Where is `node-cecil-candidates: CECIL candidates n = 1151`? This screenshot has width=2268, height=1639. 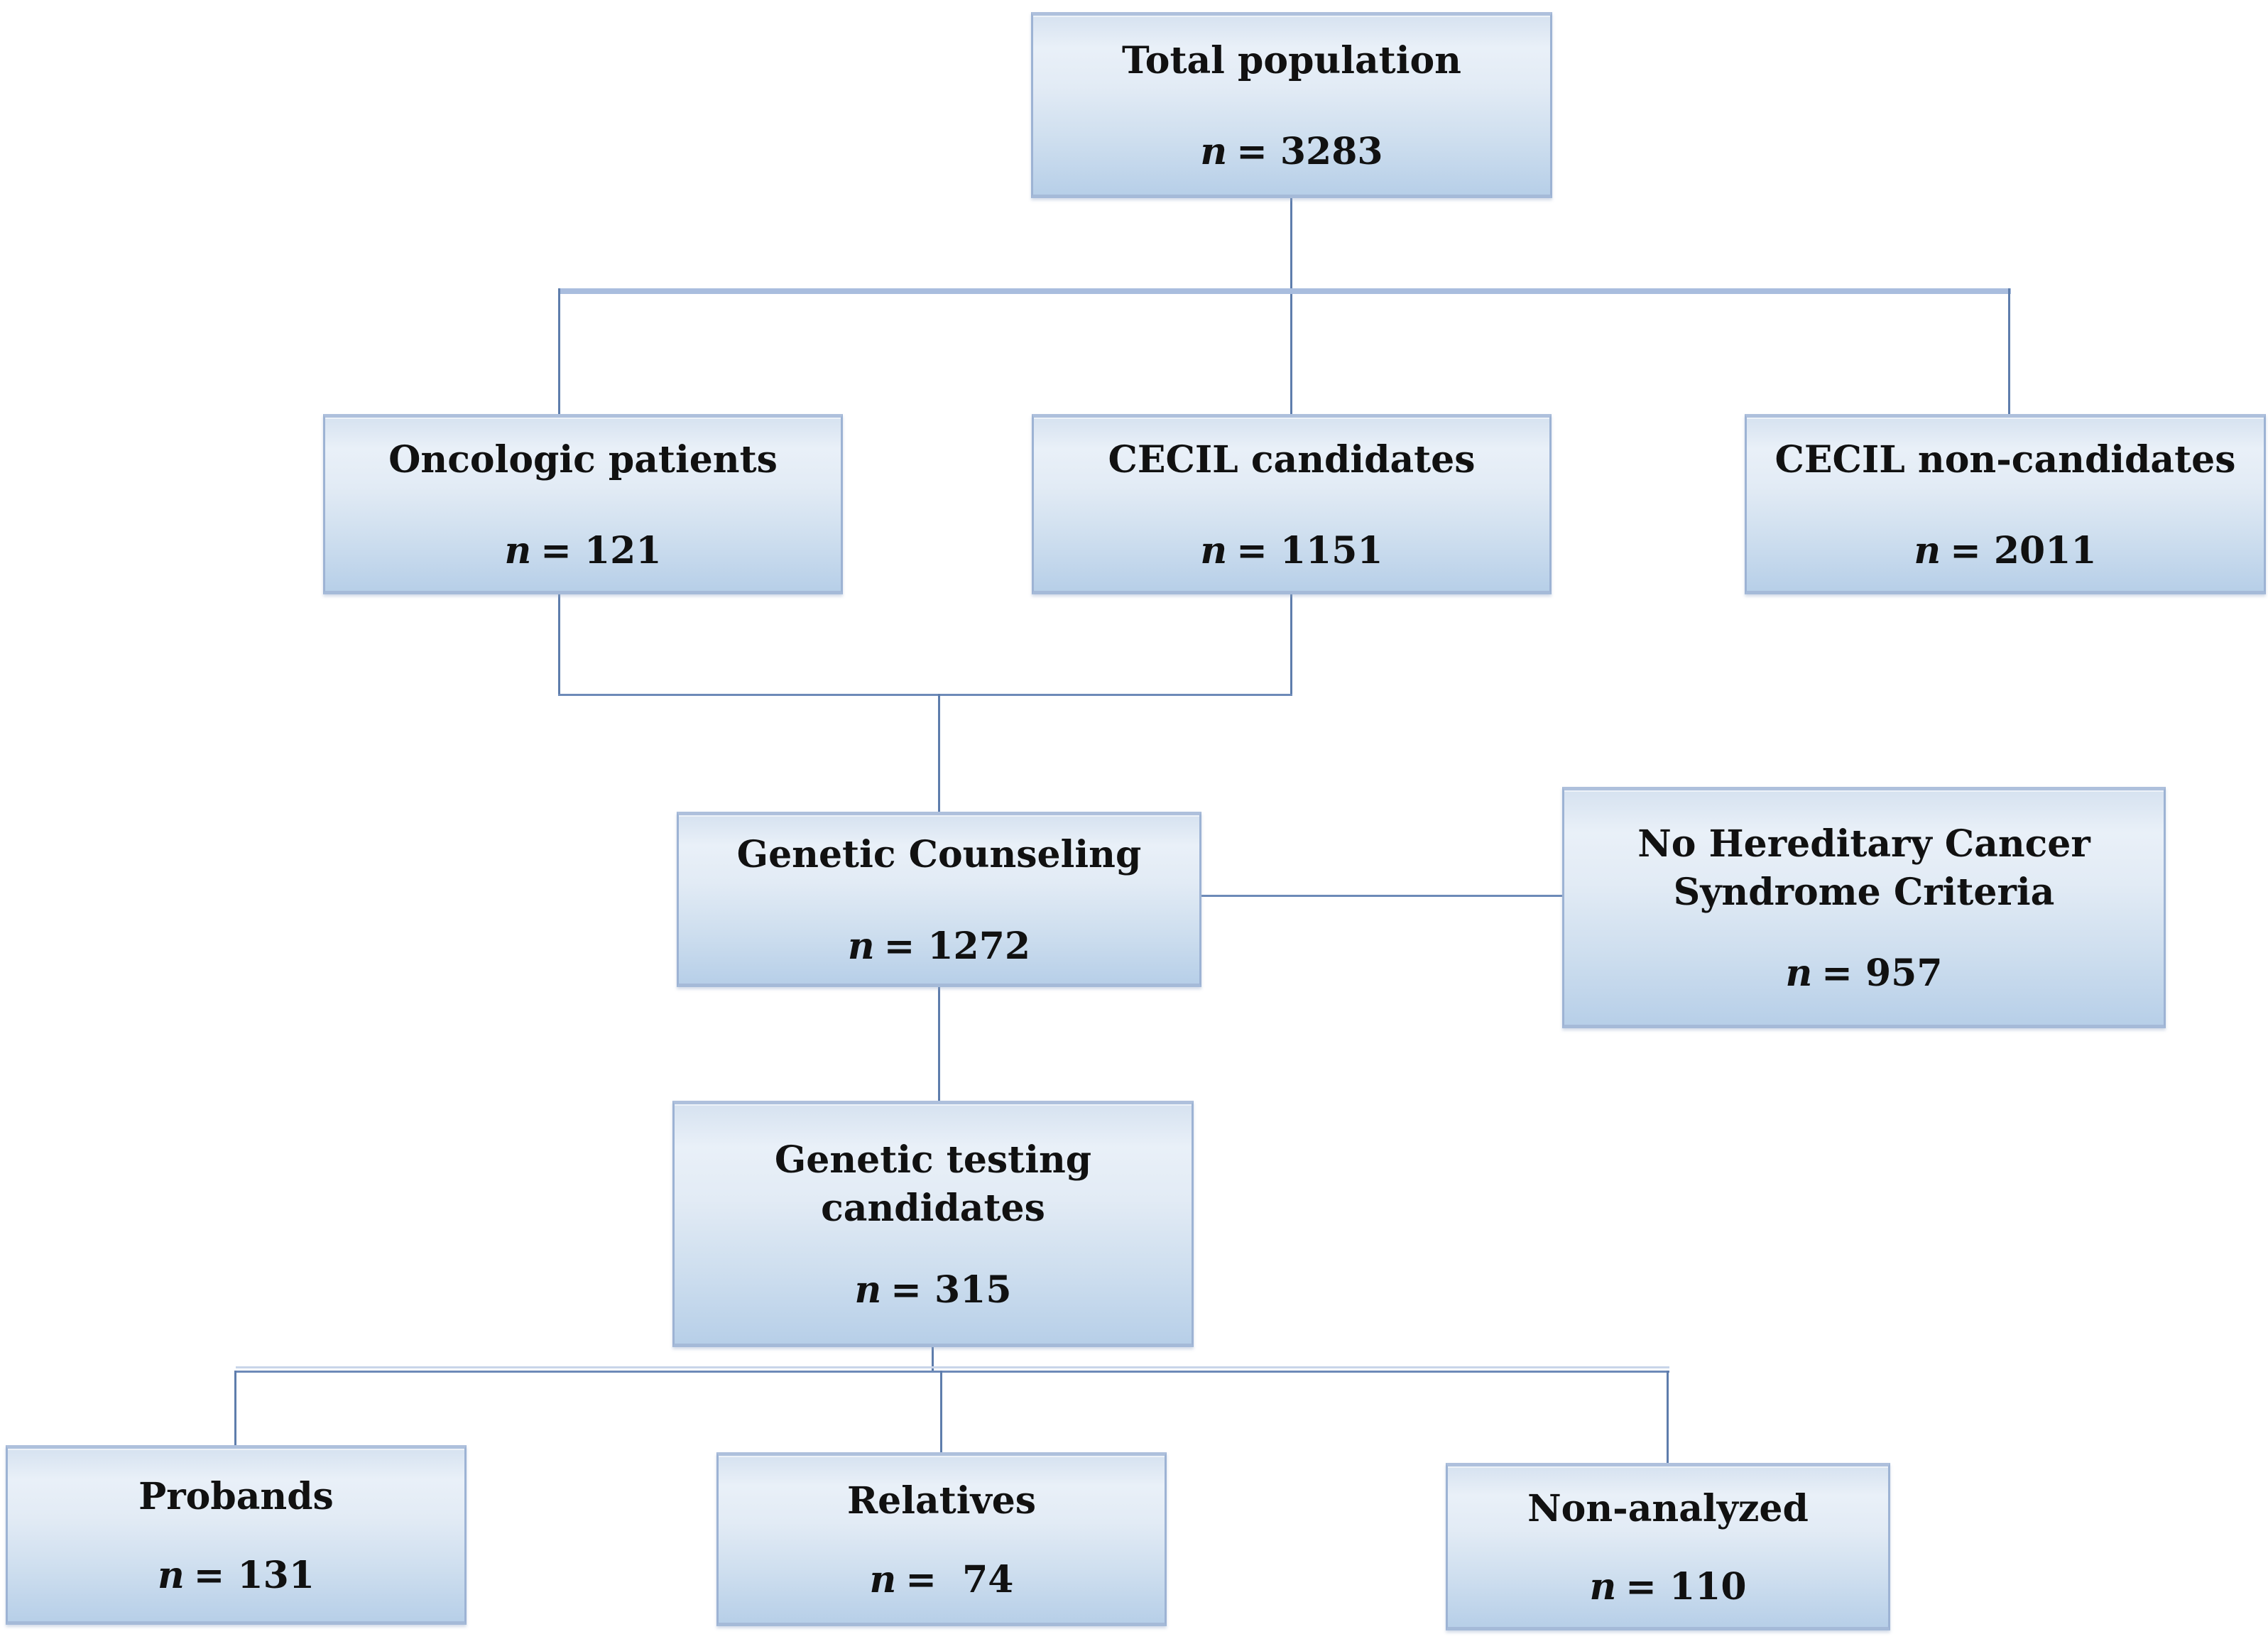 node-cecil-candidates: CECIL candidates n = 1151 is located at coordinates (1292, 504).